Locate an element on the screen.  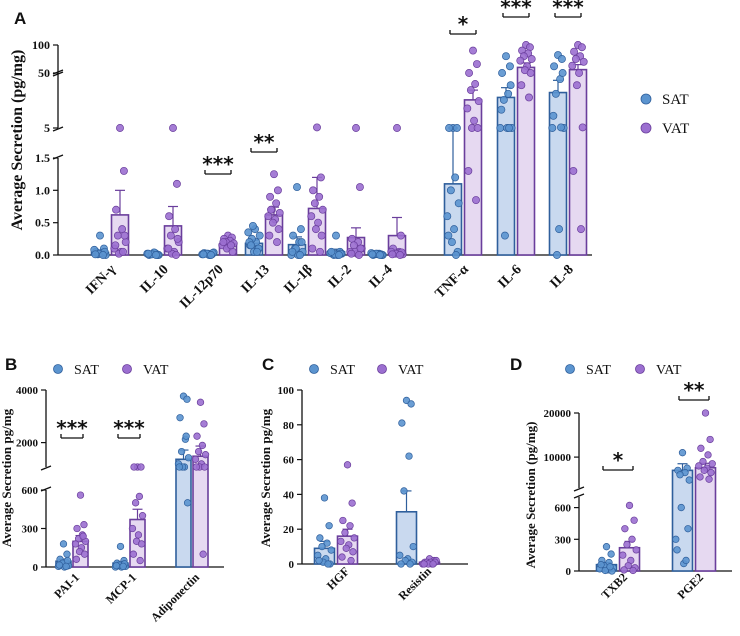
y-tick-label: 0 is located at coordinates (292, 565).